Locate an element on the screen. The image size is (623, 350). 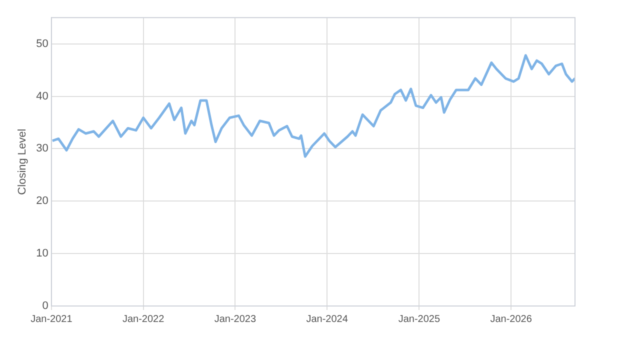
y-tick-label: 0 is located at coordinates (45, 306).